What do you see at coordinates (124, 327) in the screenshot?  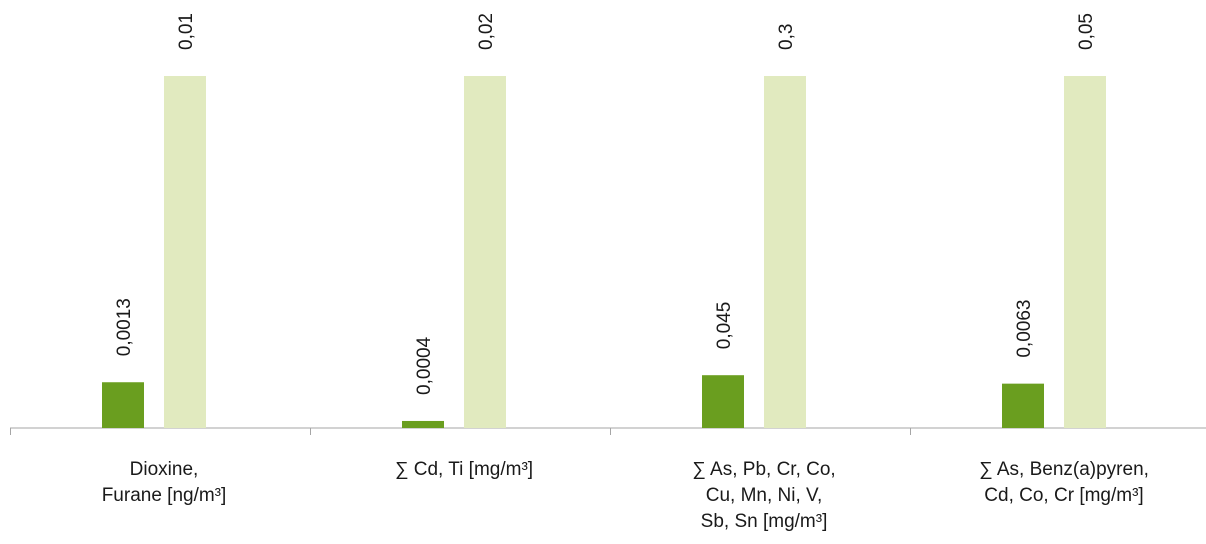 I see `data-label: 0,0013` at bounding box center [124, 327].